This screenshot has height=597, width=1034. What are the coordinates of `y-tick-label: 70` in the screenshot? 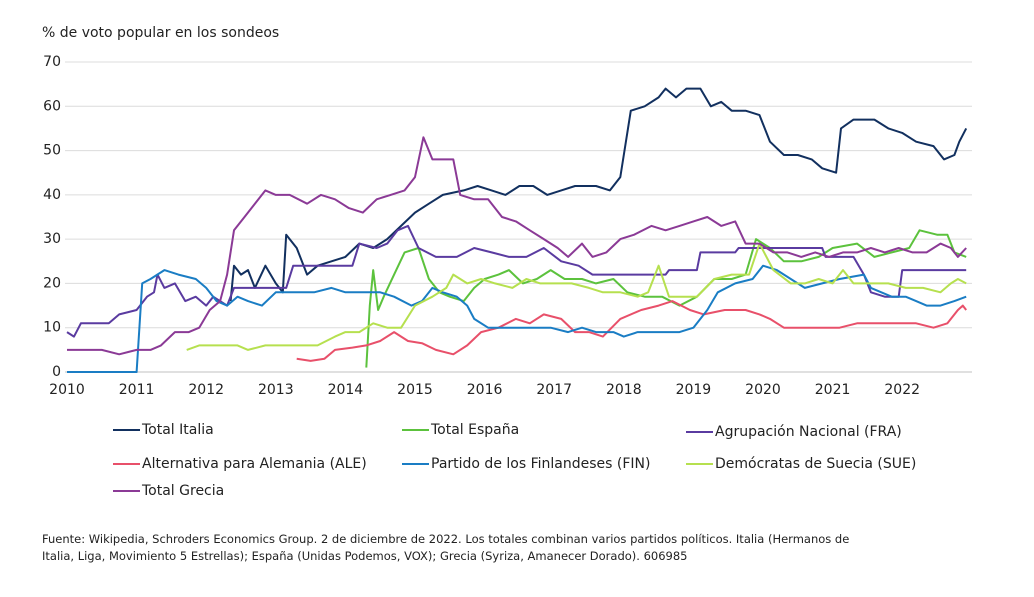 It's located at (52, 62).